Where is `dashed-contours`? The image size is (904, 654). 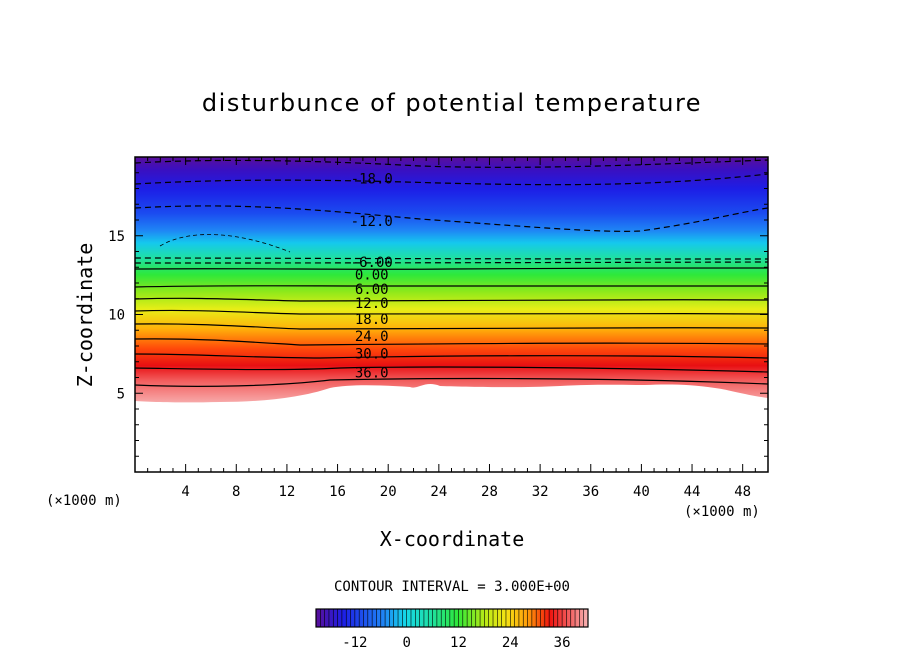 dashed-contours is located at coordinates (451, 211).